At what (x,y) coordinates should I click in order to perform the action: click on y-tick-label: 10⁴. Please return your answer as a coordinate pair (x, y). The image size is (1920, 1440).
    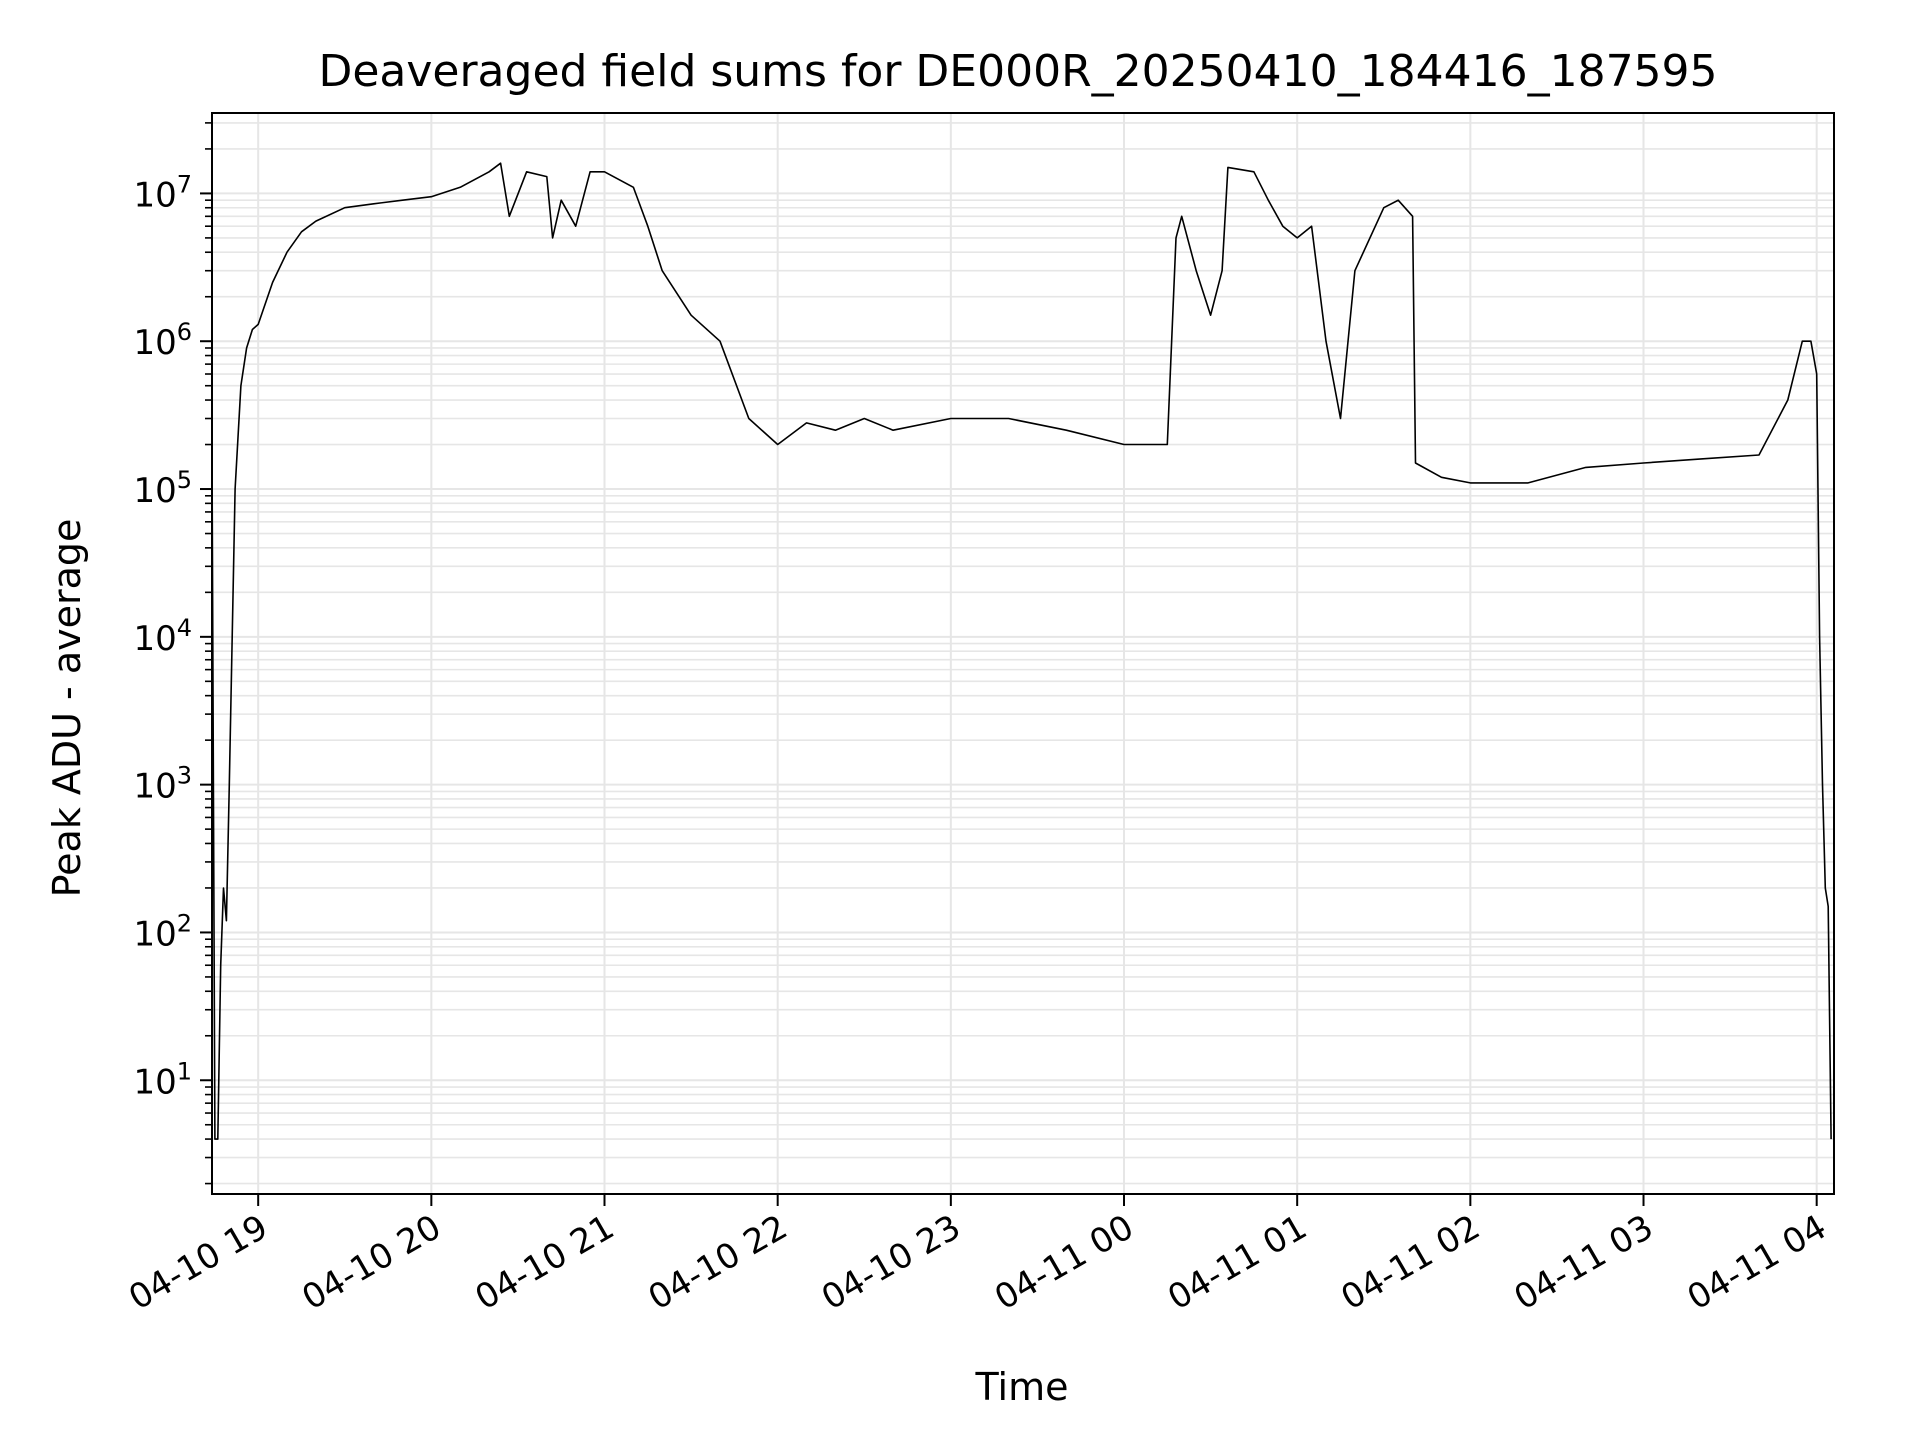
    Looking at the image, I should click on (162, 636).